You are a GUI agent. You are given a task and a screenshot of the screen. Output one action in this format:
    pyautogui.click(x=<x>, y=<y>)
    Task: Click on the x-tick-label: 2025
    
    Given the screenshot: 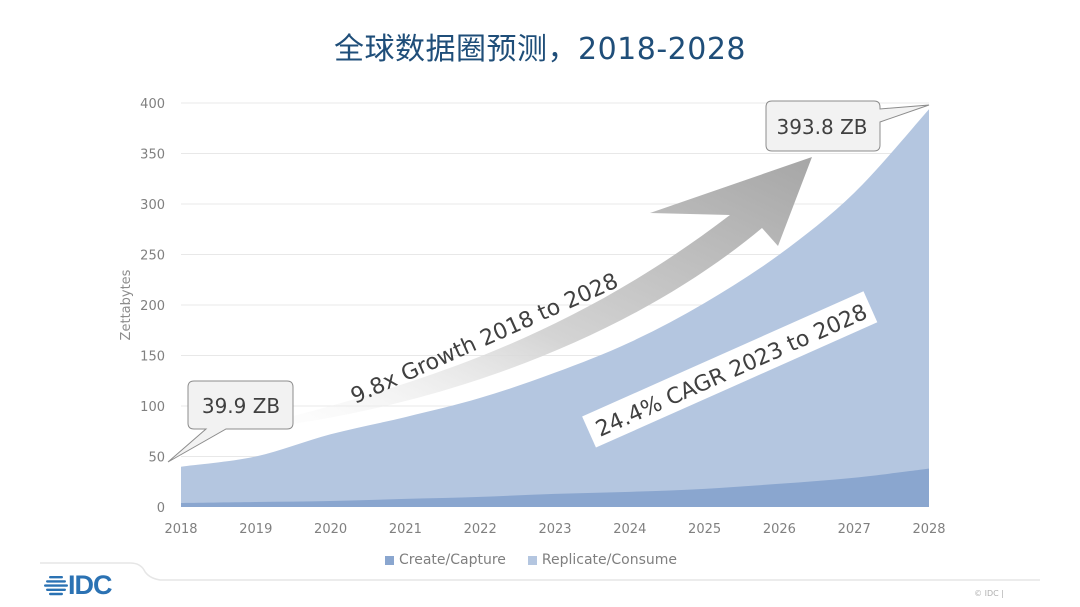 What is the action you would take?
    pyautogui.click(x=704, y=529)
    